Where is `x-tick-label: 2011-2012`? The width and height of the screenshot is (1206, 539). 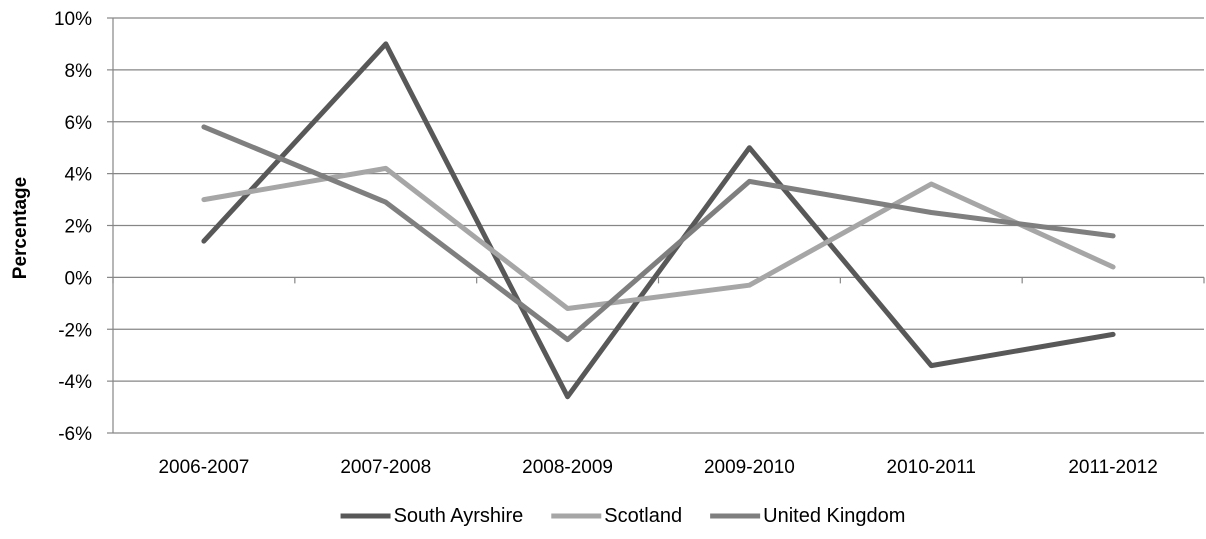
x-tick-label: 2011-2012 is located at coordinates (1112, 467).